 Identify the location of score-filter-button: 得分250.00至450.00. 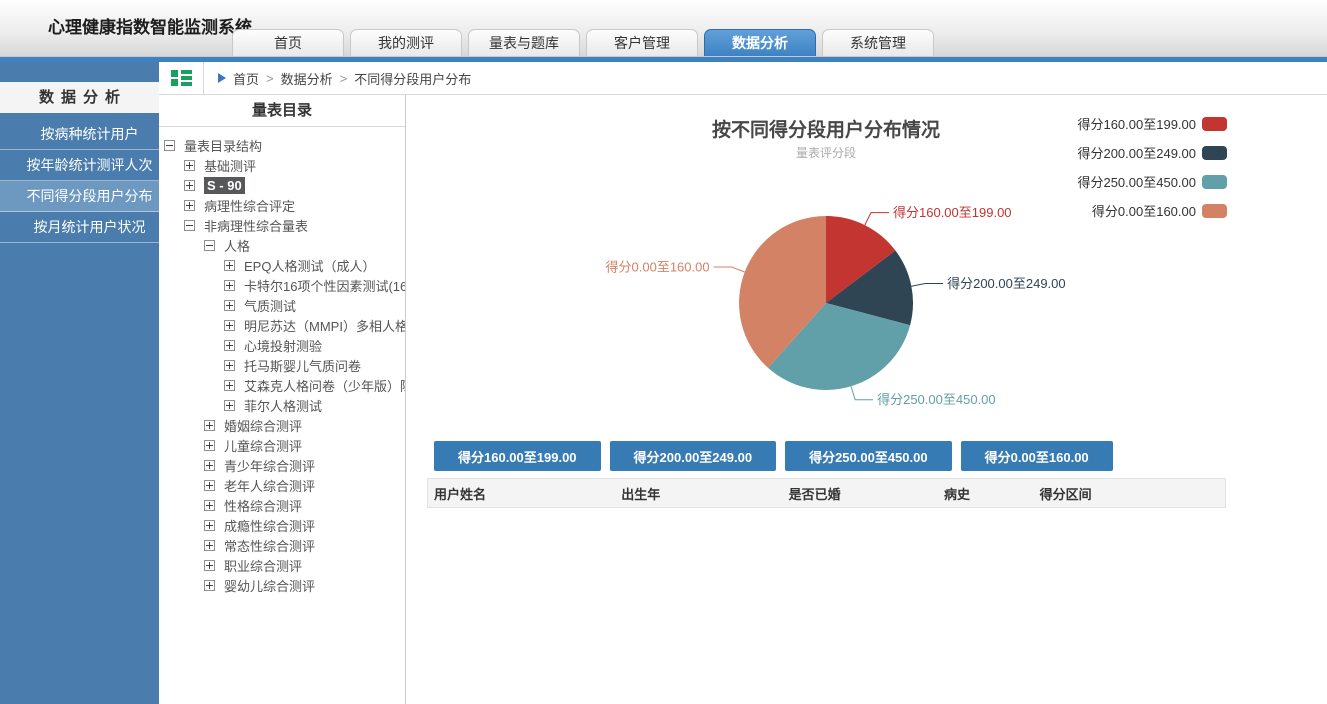
(868, 456).